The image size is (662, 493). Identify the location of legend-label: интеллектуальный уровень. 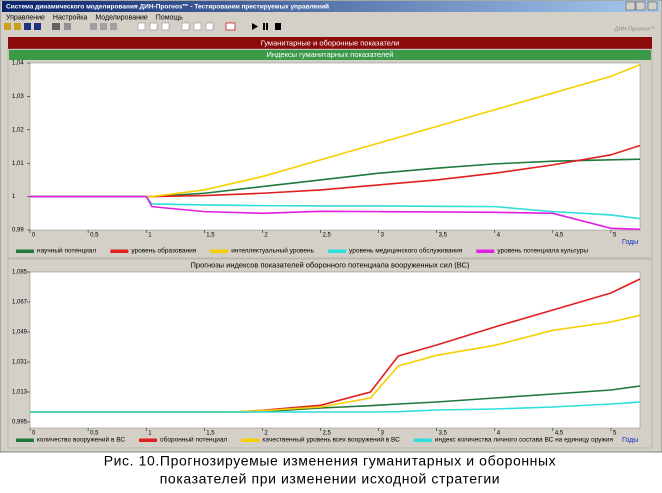
(272, 251).